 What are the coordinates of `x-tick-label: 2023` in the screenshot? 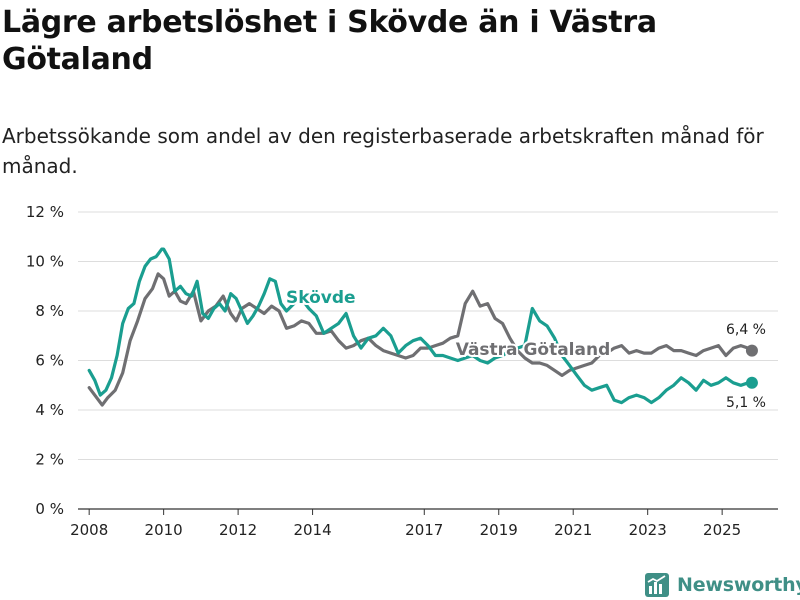 It's located at (648, 530).